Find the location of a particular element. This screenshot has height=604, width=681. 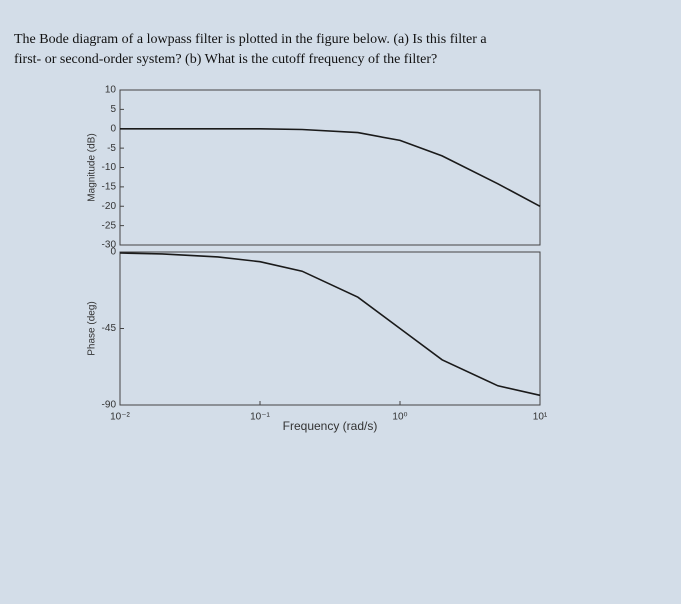

y-tick-label: 10 is located at coordinates (111, 90).